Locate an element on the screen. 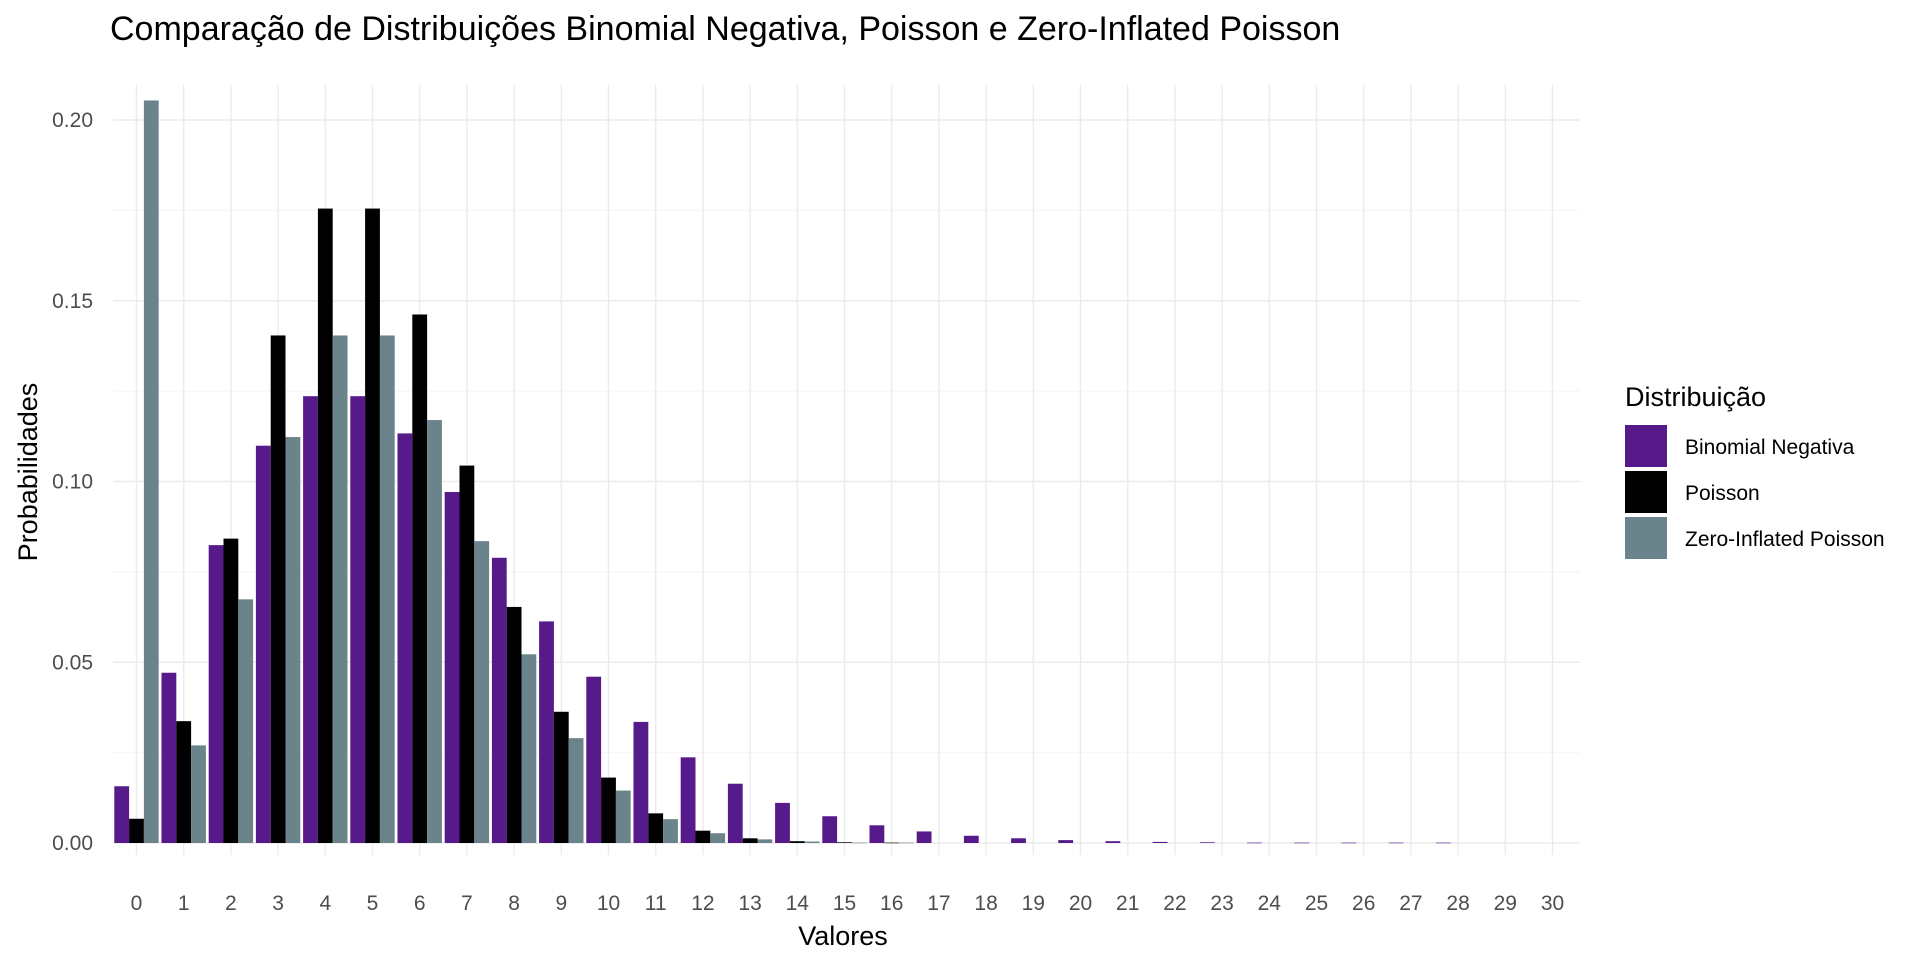 This screenshot has width=1920, height=960. legend-key-binomial-negativa is located at coordinates (1646, 446).